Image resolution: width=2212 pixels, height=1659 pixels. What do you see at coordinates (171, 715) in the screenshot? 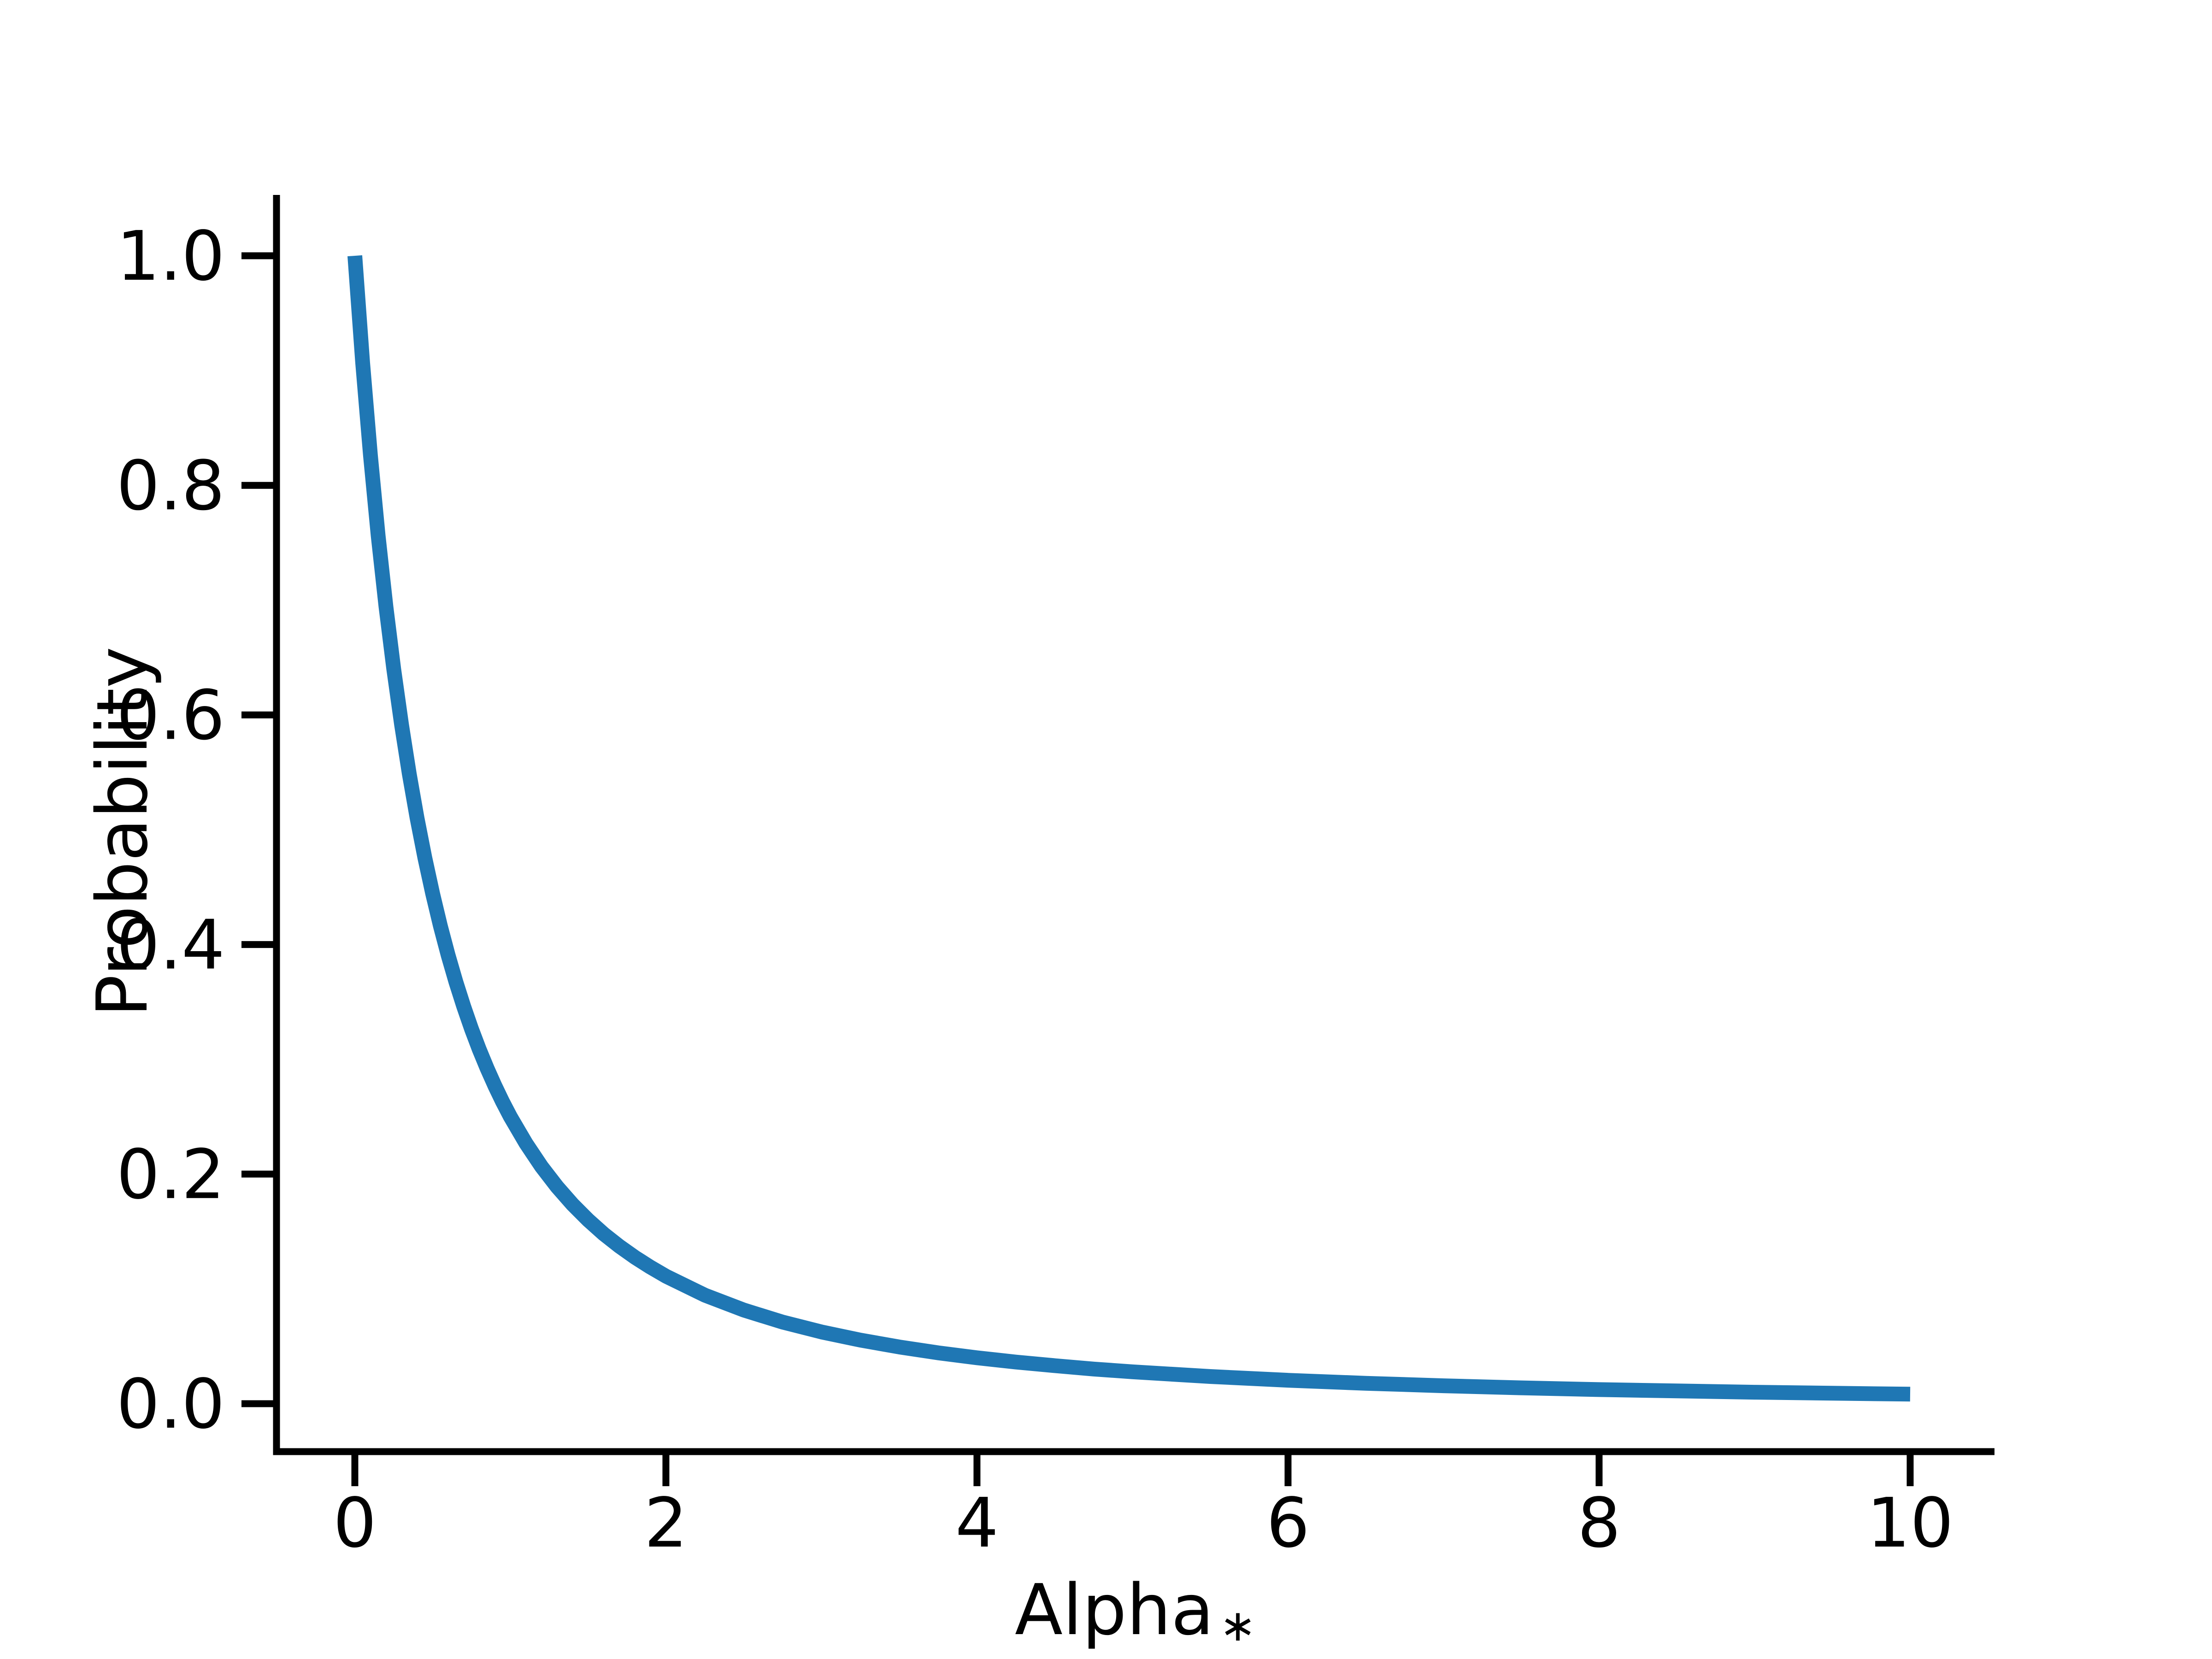
I see `y-tick-label: 0.6` at bounding box center [171, 715].